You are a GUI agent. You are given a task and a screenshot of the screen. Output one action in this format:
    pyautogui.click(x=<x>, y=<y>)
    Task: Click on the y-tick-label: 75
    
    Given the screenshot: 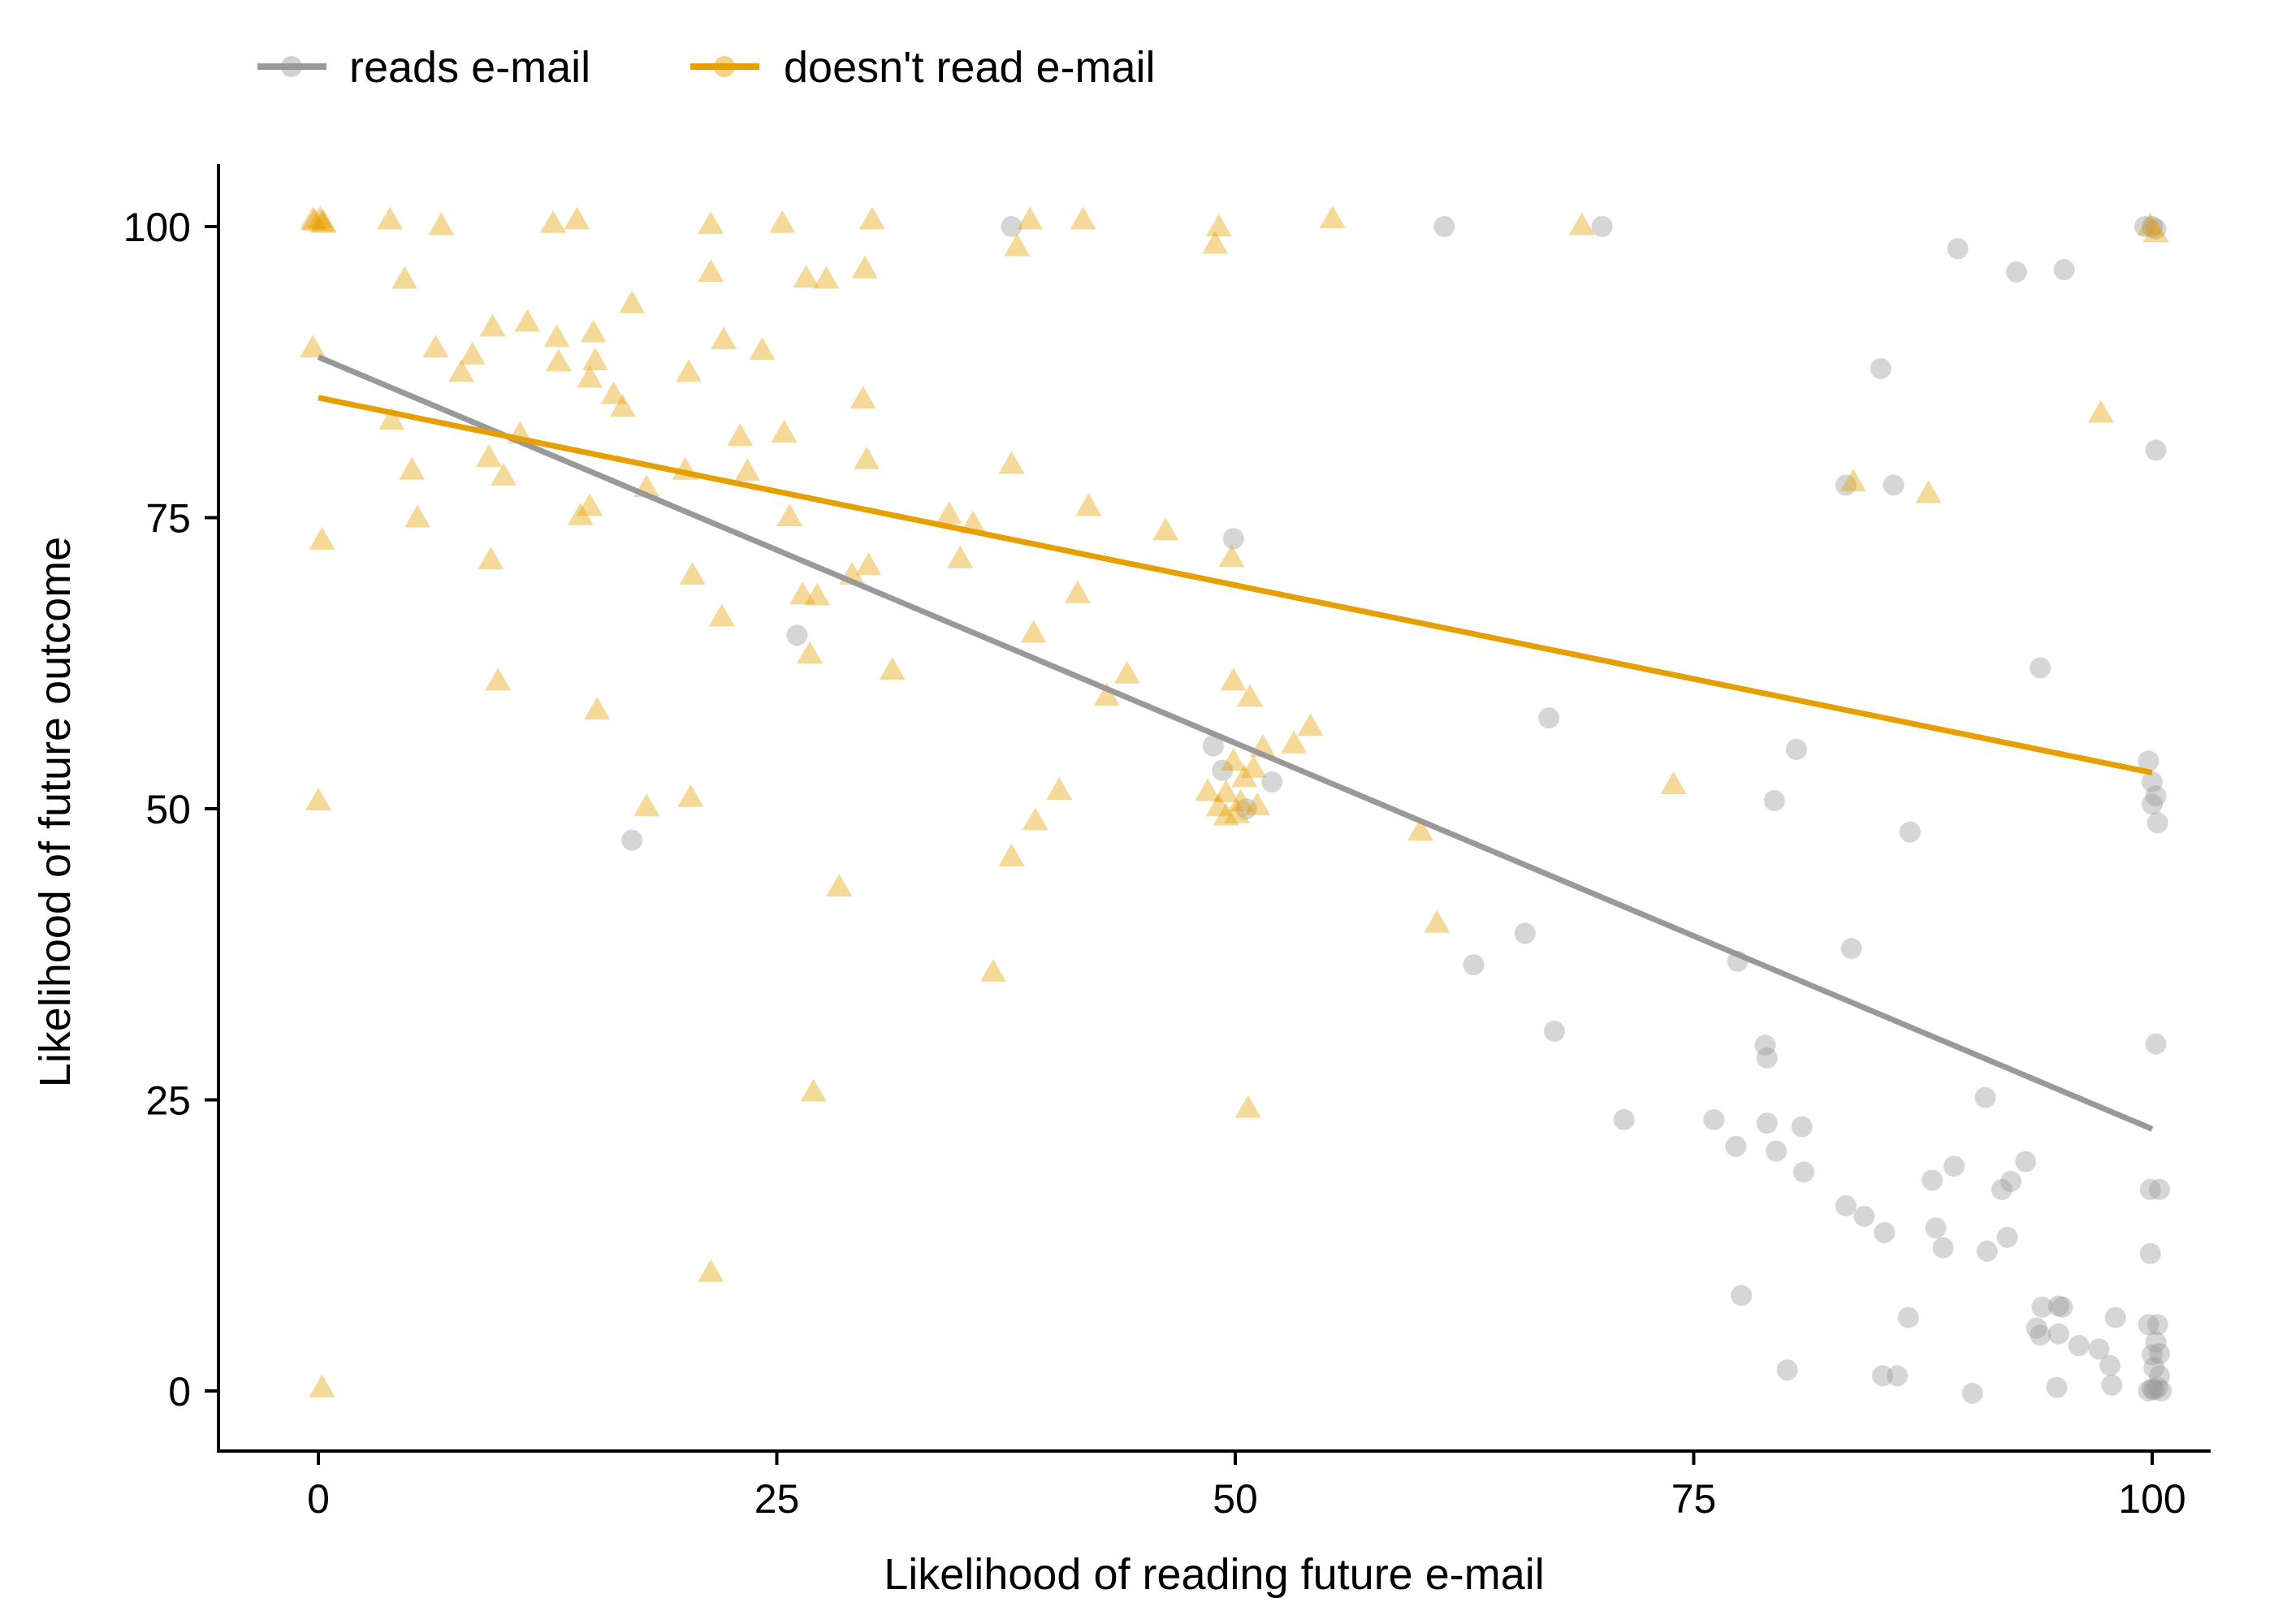 What is the action you would take?
    pyautogui.click(x=168, y=519)
    